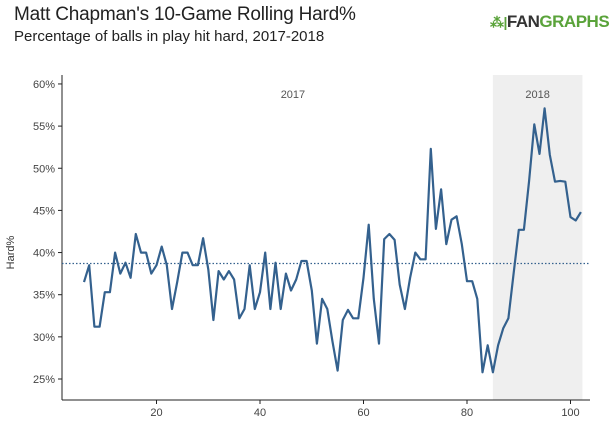  I want to click on fangraphs-logo: ⁂|FANGRAPHS, so click(550, 21).